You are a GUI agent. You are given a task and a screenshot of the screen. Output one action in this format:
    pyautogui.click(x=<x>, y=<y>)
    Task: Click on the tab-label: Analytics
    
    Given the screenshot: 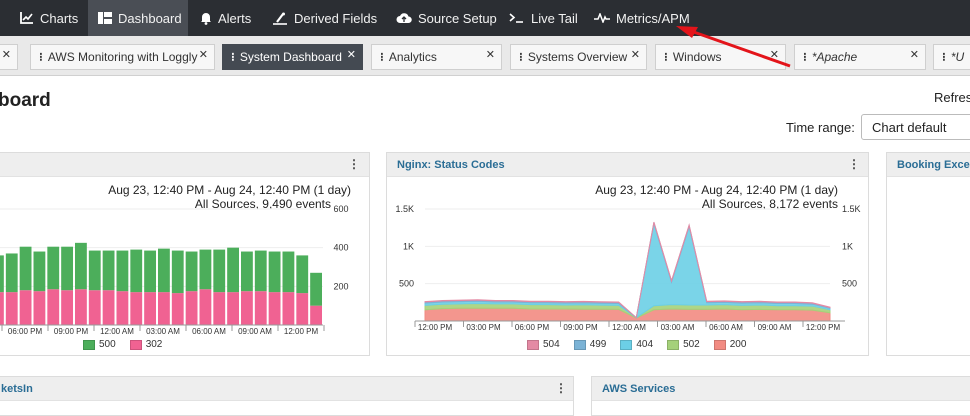 What is the action you would take?
    pyautogui.click(x=412, y=57)
    